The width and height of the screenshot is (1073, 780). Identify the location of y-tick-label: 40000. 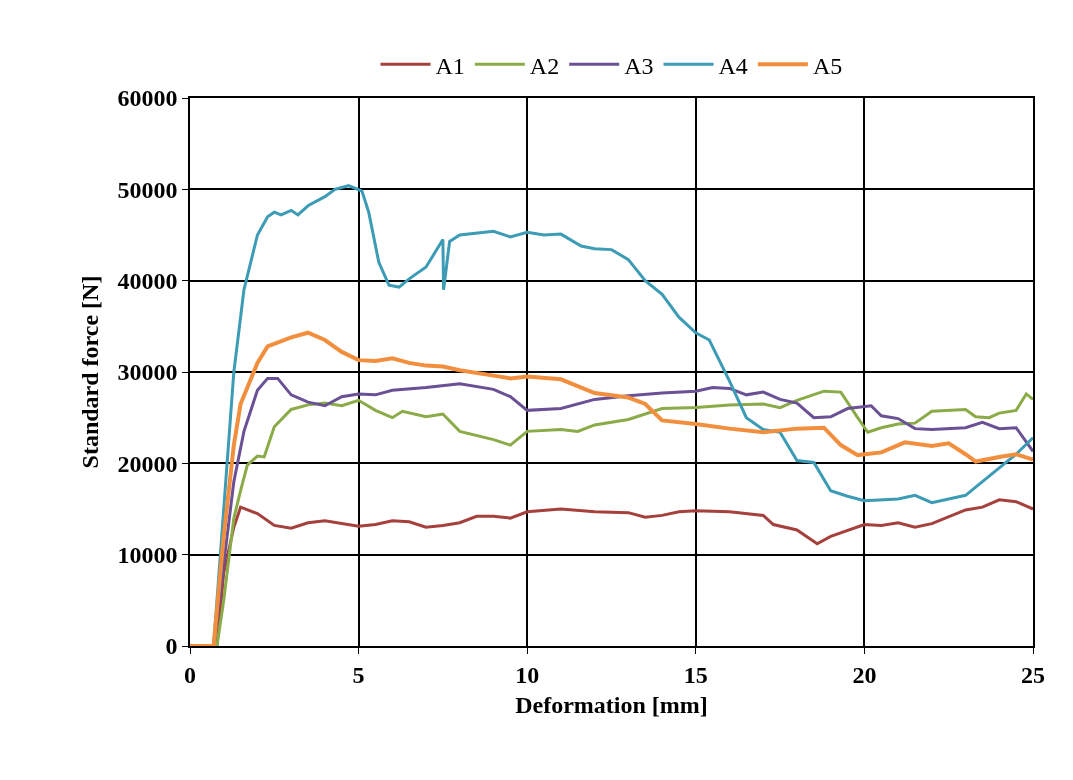
(147, 281).